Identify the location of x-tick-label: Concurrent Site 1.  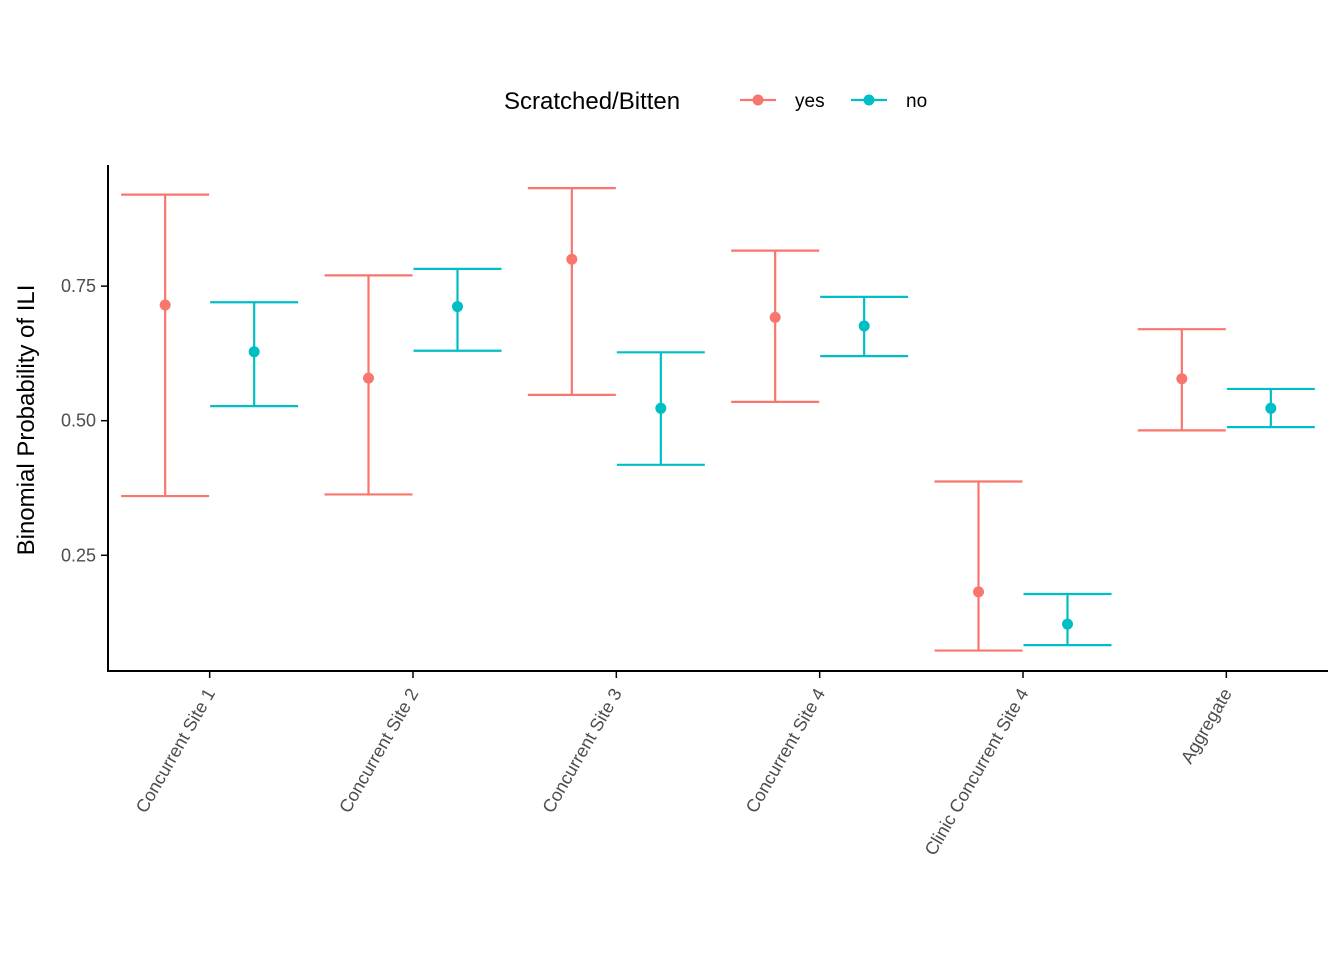
(175, 750).